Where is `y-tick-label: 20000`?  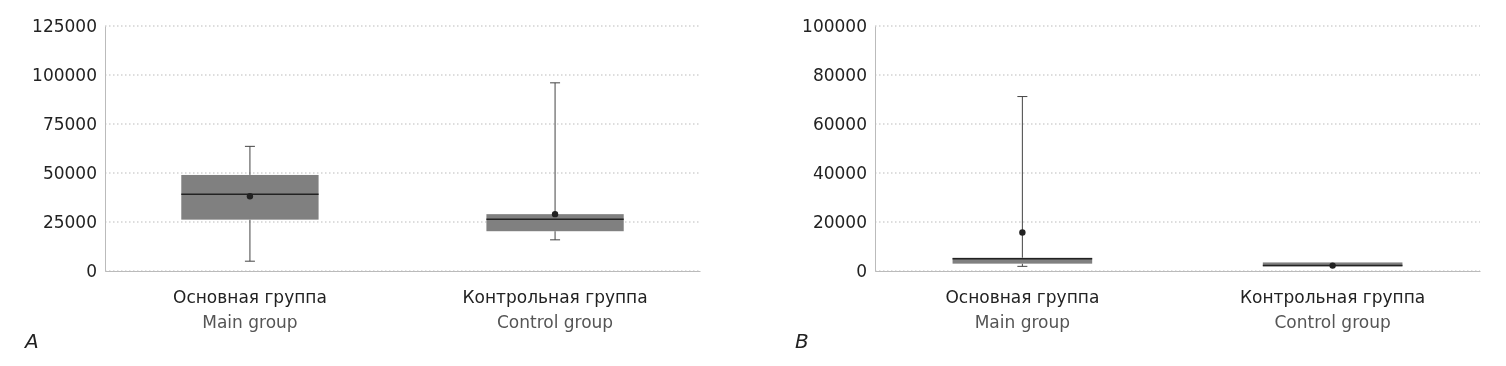 y-tick-label: 20000 is located at coordinates (839, 221).